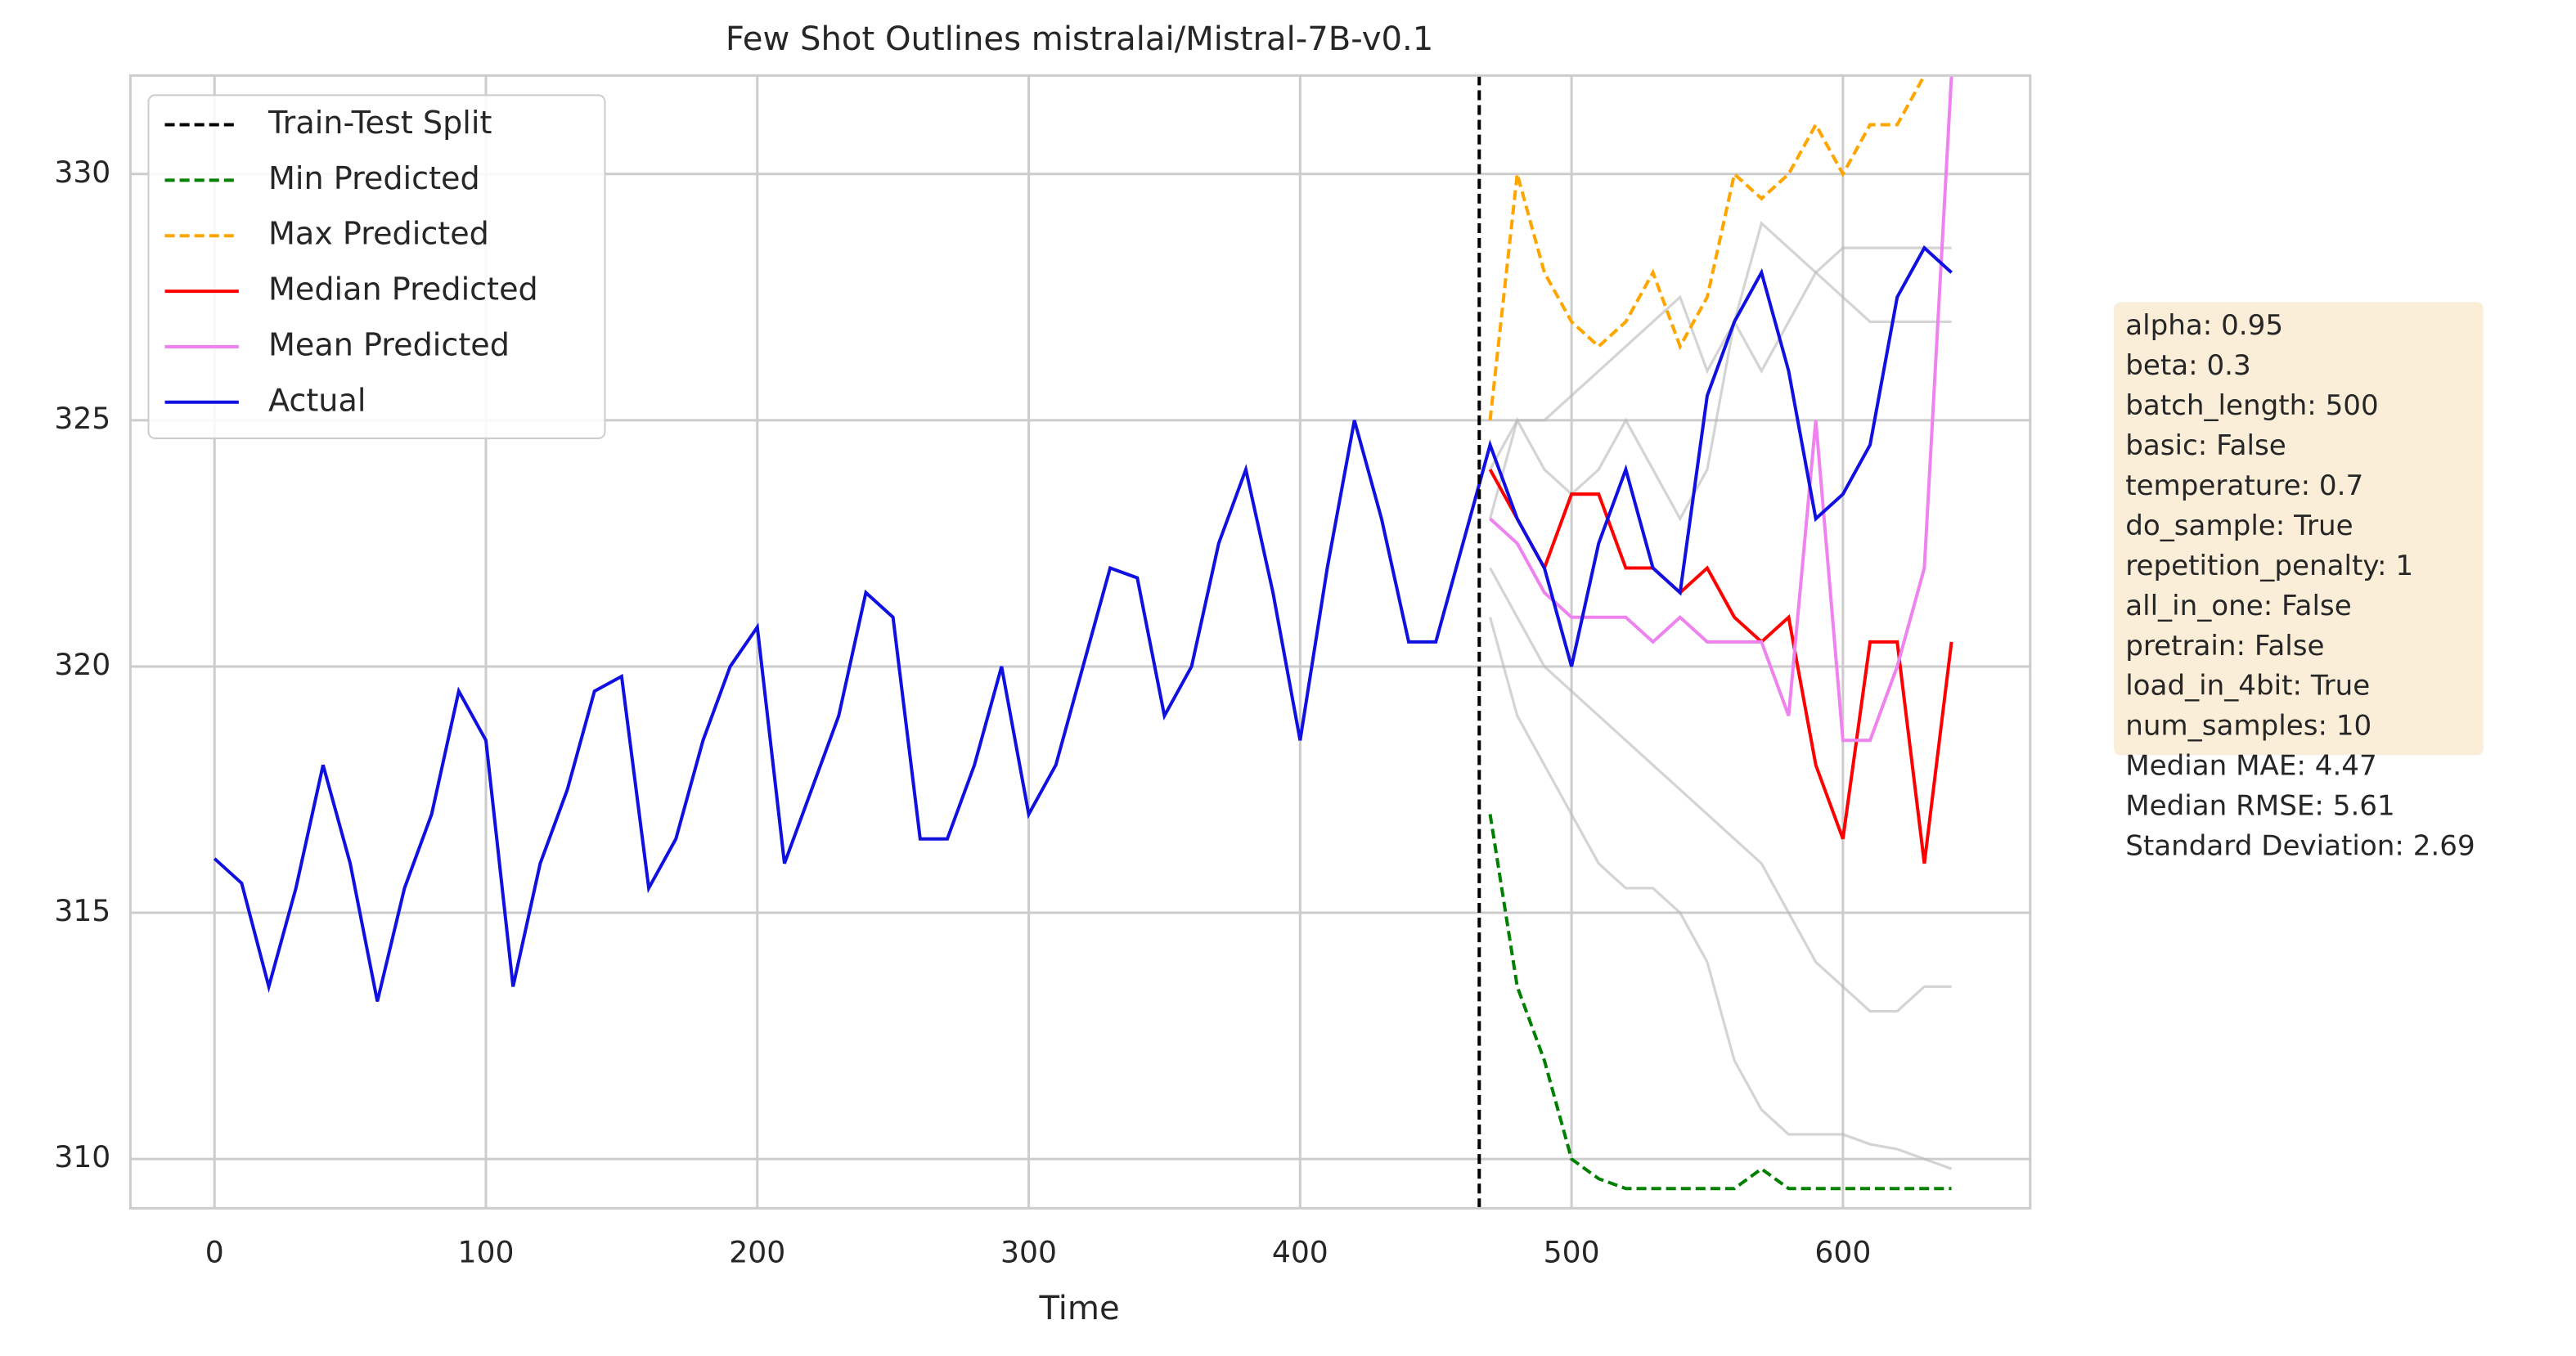  Describe the element at coordinates (2300, 846) in the screenshot. I see `annotation-line: Standard Deviation: 2.69` at that location.